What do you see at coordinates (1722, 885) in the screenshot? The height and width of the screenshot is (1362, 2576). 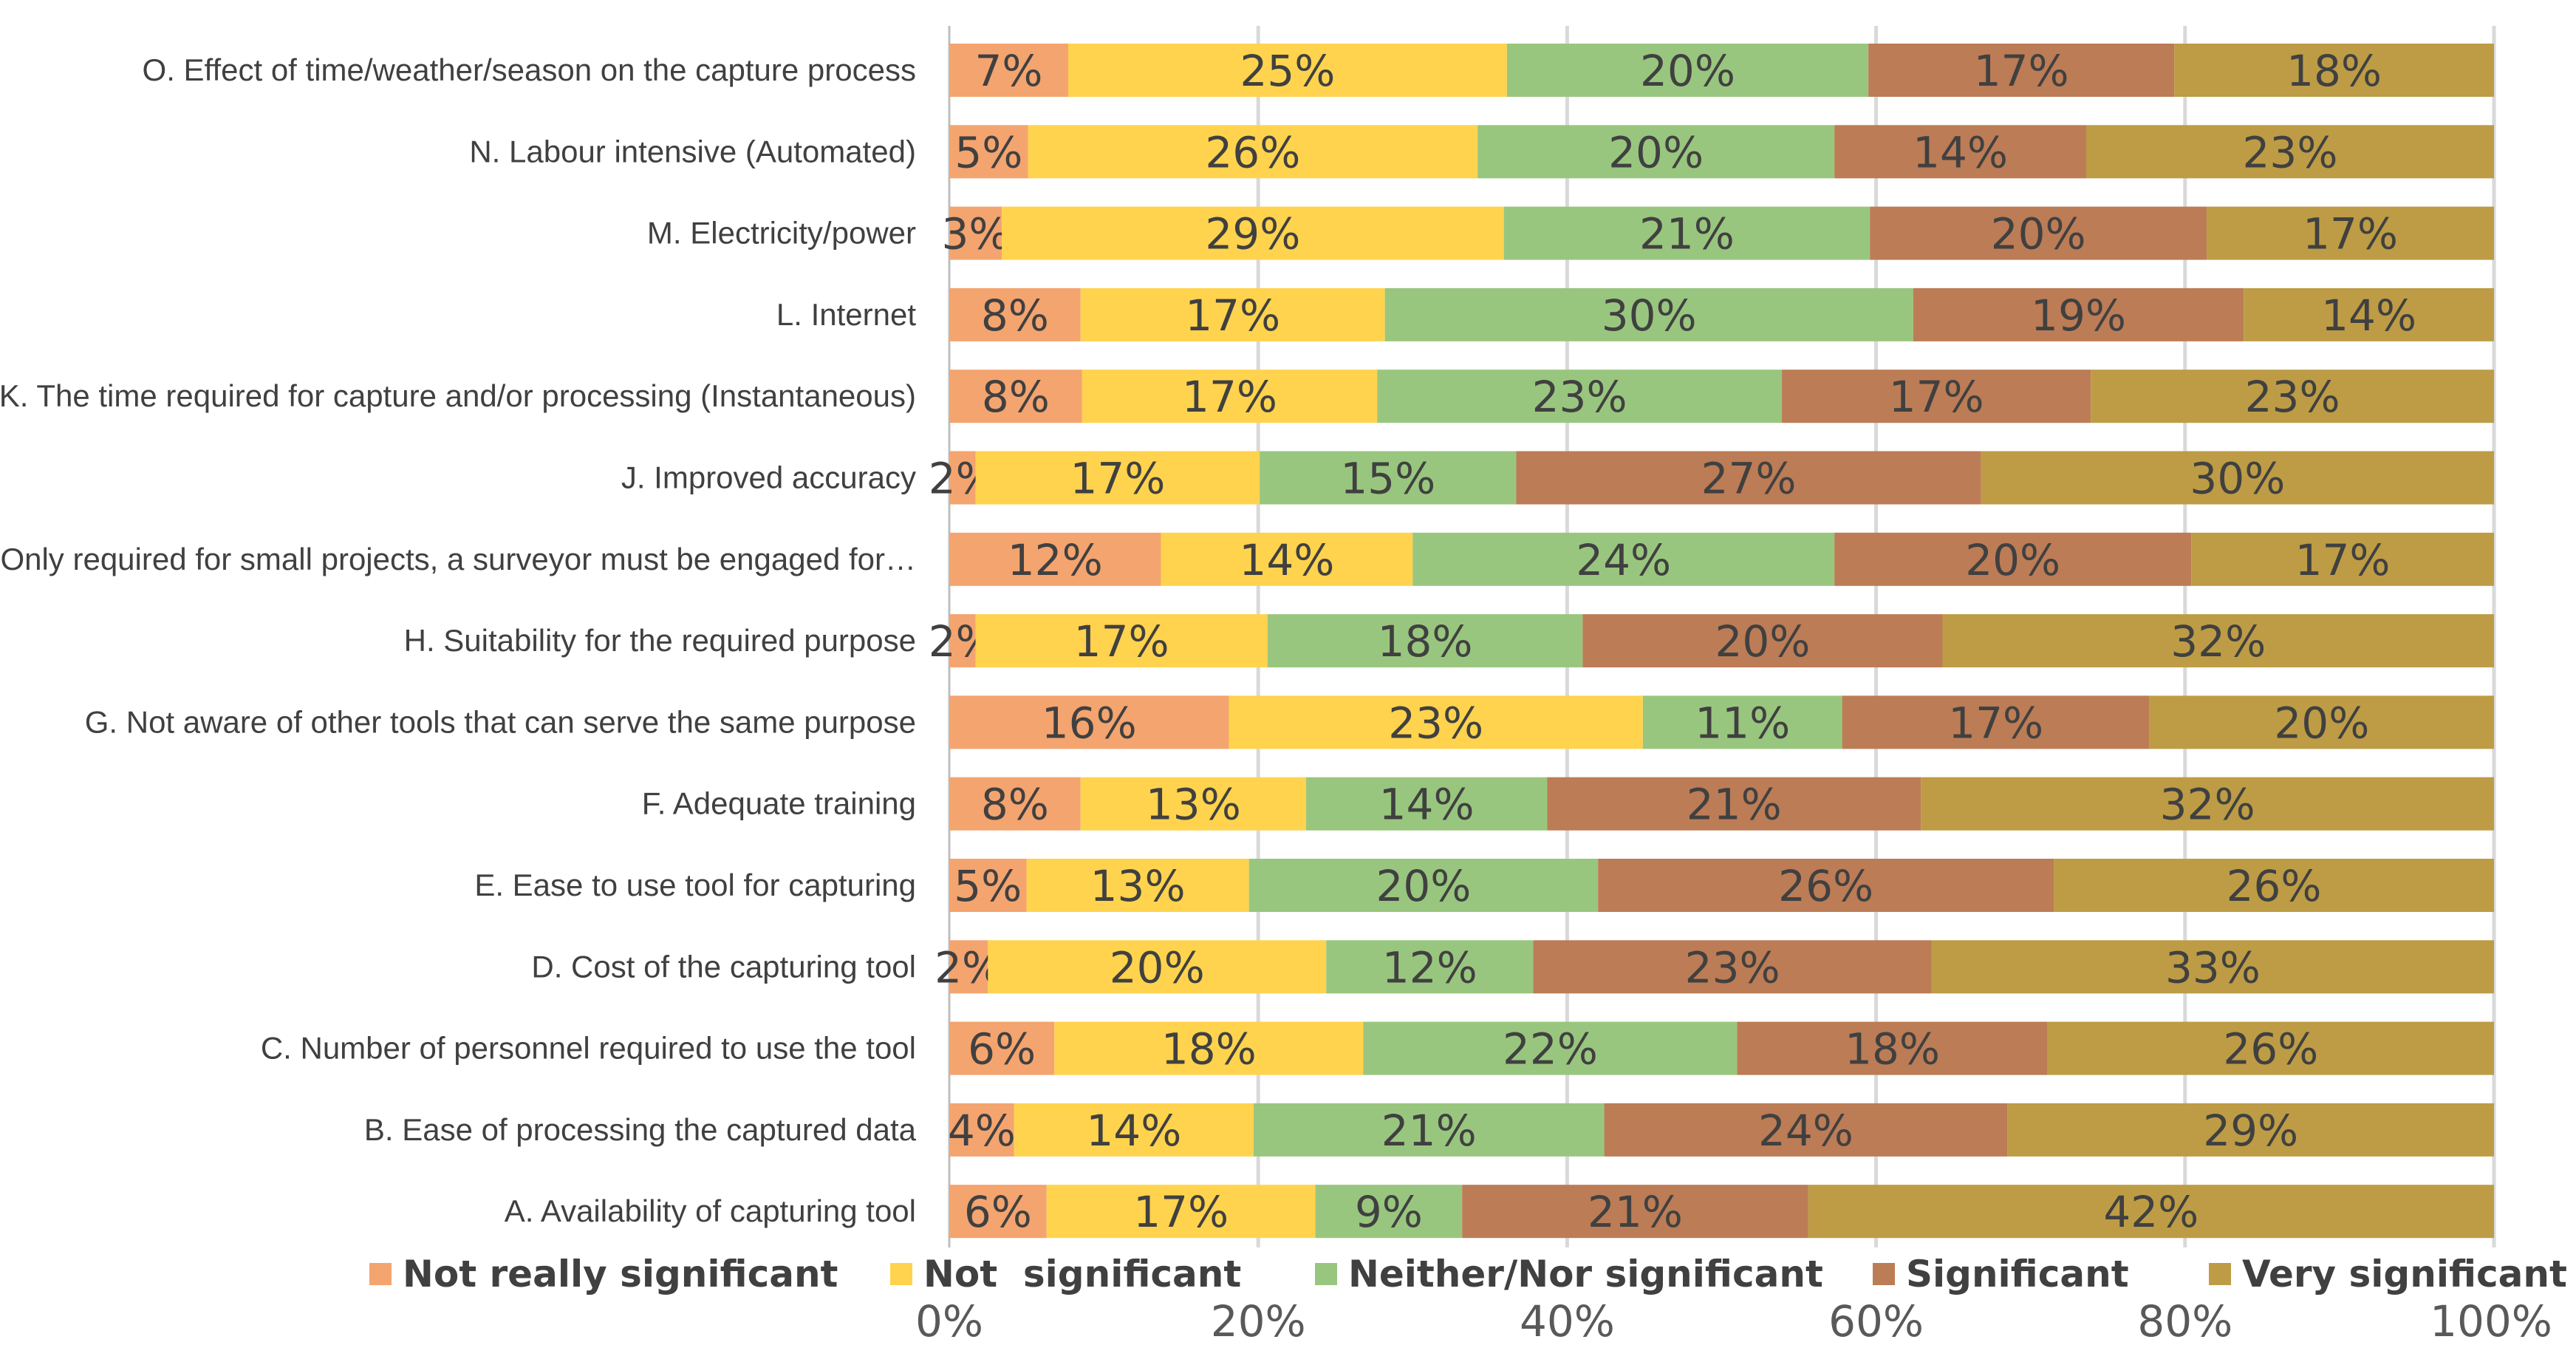 I see `bar-row: 5% 13% 20% 26% 26%` at bounding box center [1722, 885].